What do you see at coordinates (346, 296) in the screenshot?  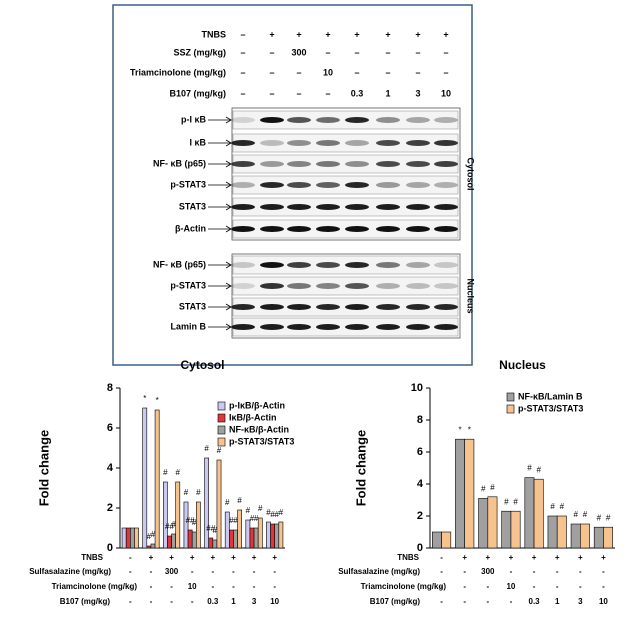 I see `nucleus-frame` at bounding box center [346, 296].